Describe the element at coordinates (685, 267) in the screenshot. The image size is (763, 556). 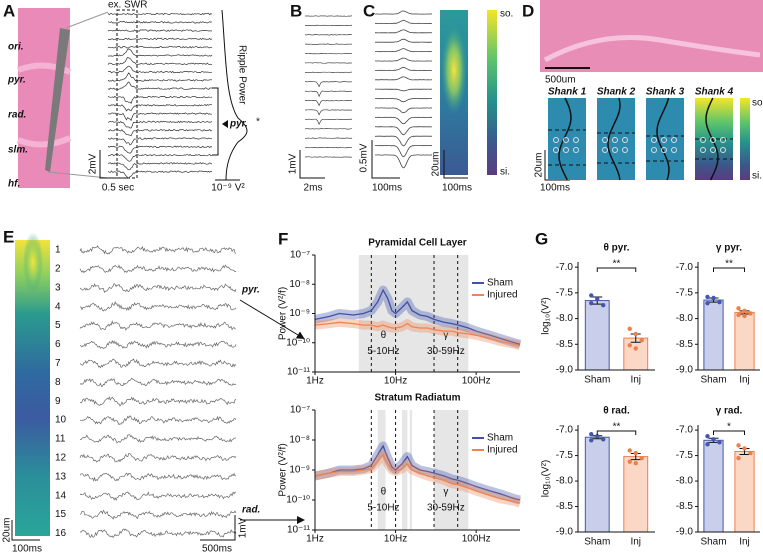
I see `y-tick-label: -7.0` at that location.